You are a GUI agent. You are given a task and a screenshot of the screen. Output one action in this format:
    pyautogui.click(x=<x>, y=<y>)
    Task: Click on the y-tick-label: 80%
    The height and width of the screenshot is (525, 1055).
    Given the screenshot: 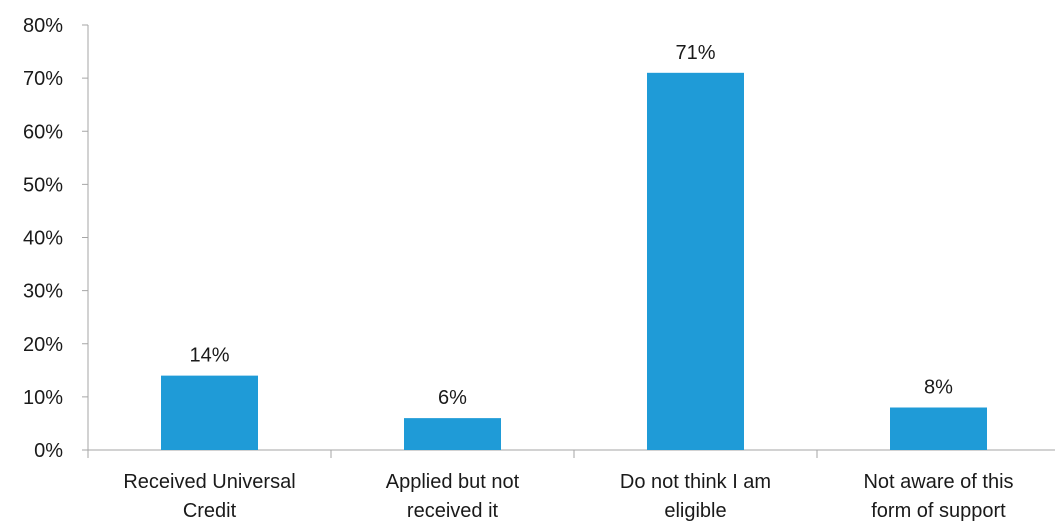 What is the action you would take?
    pyautogui.click(x=43, y=26)
    